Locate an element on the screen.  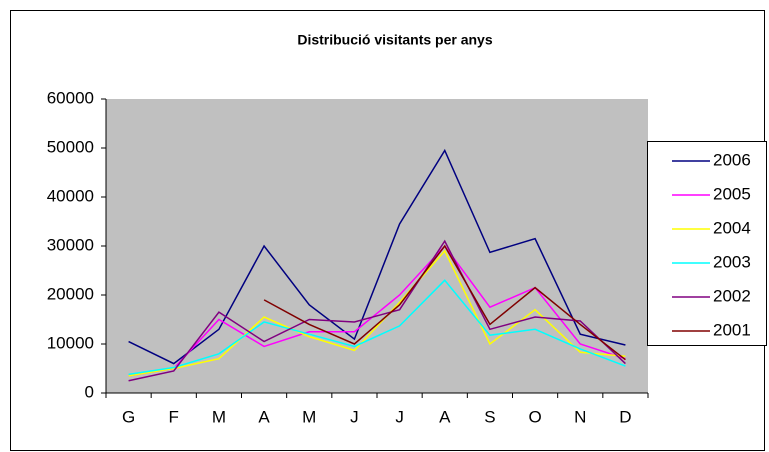
legend is located at coordinates (707, 243).